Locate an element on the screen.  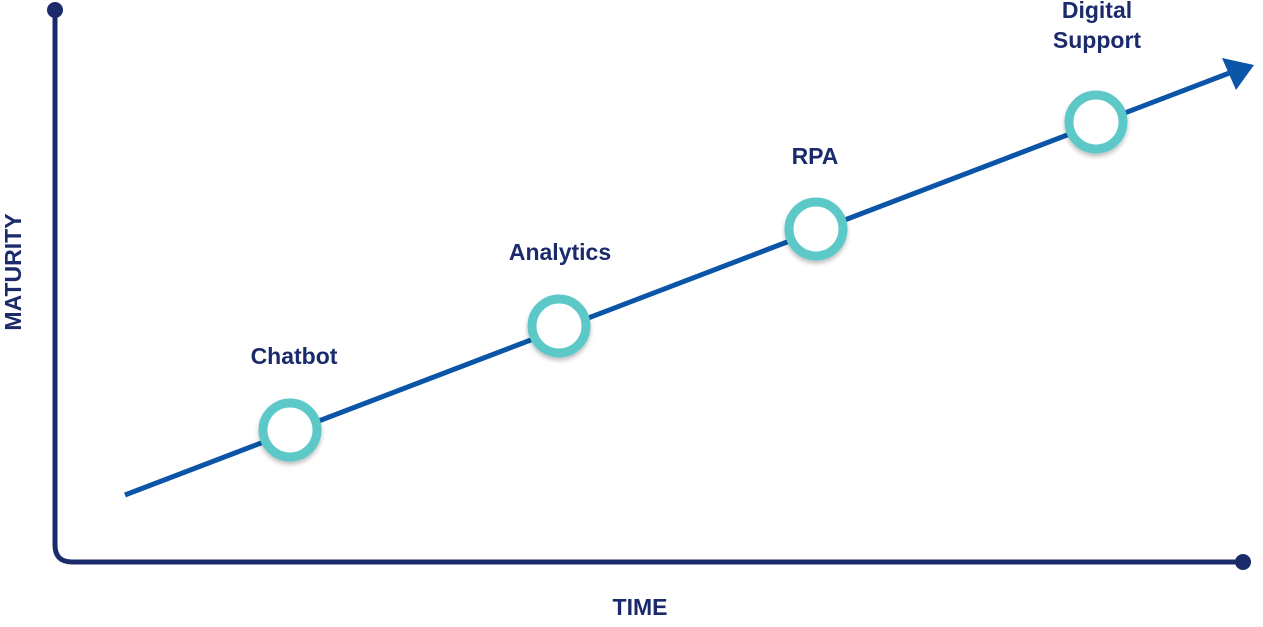
arrow-head is located at coordinates (1238, 74).